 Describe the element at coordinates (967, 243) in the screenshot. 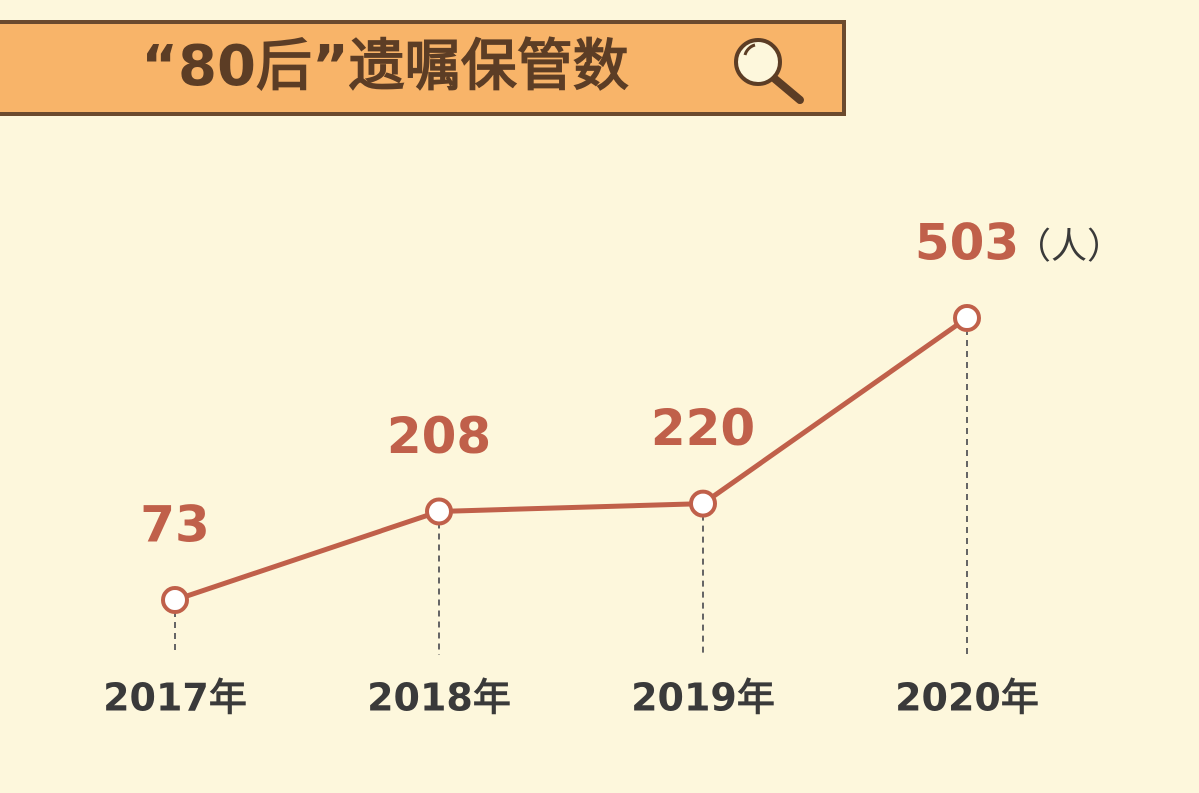

I see `value-label: 503` at that location.